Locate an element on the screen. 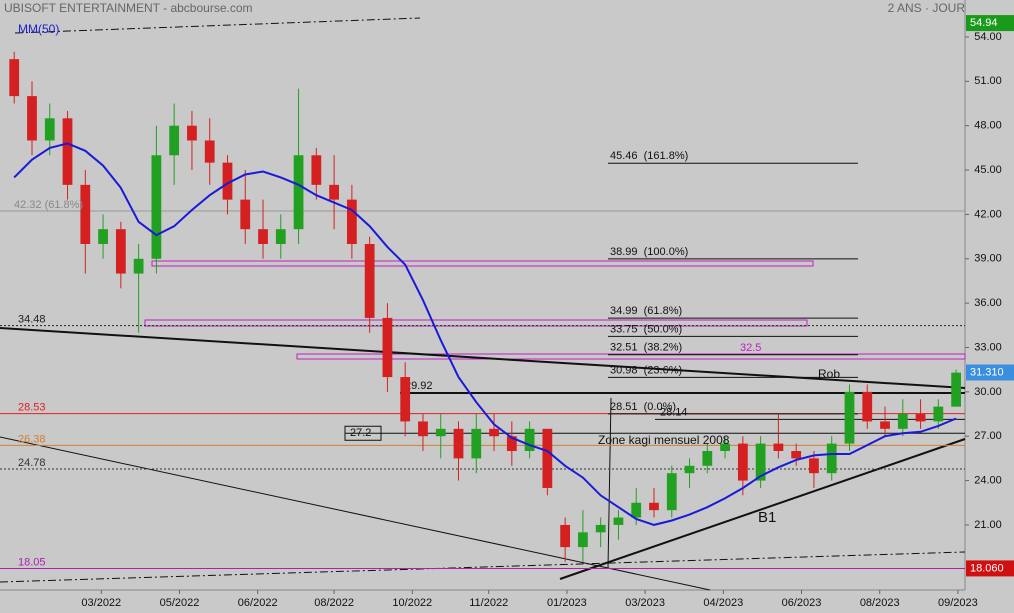 Image resolution: width=1014 pixels, height=613 pixels. y-tick-label: 36.00 is located at coordinates (988, 303).